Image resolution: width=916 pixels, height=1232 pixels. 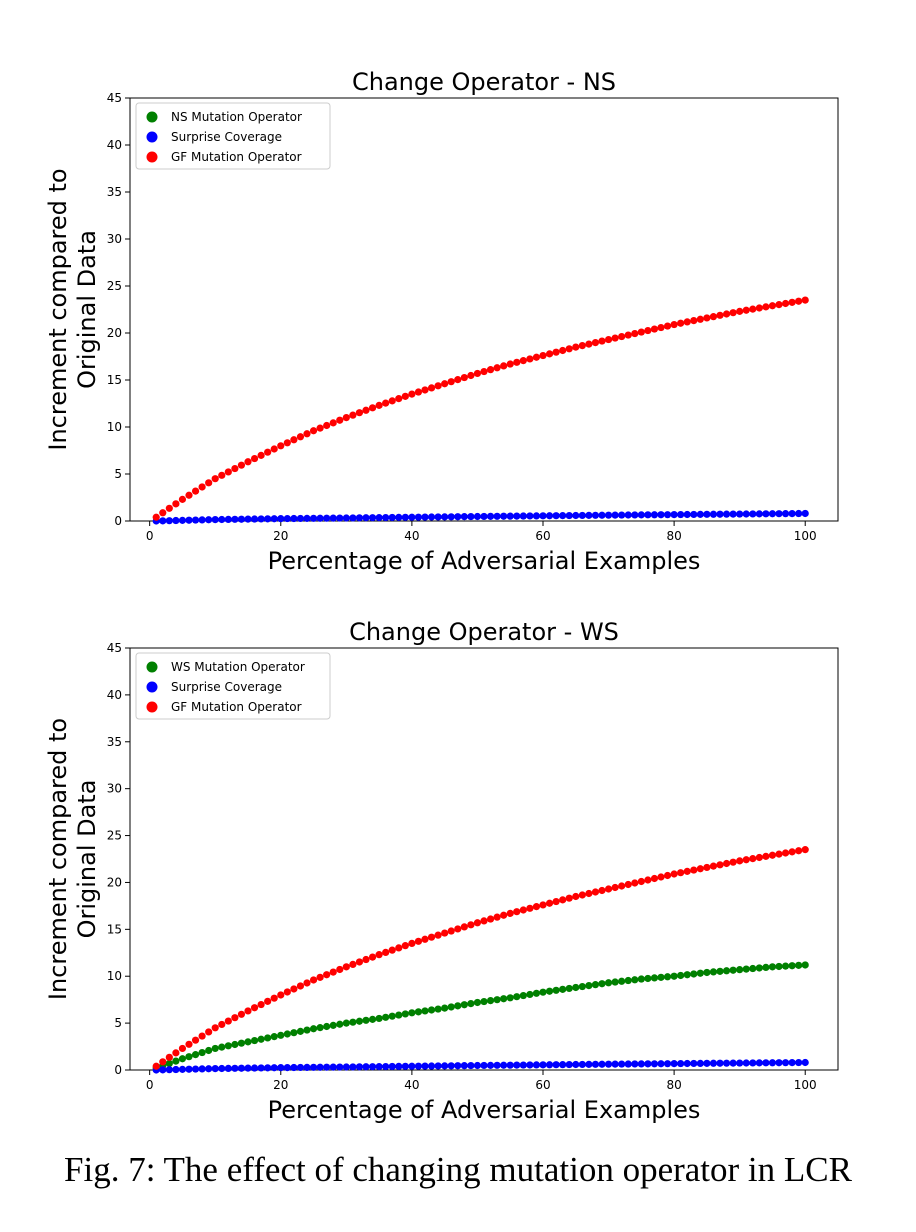 What do you see at coordinates (236, 157) in the screenshot?
I see `legend-label: GF Mutation Operator` at bounding box center [236, 157].